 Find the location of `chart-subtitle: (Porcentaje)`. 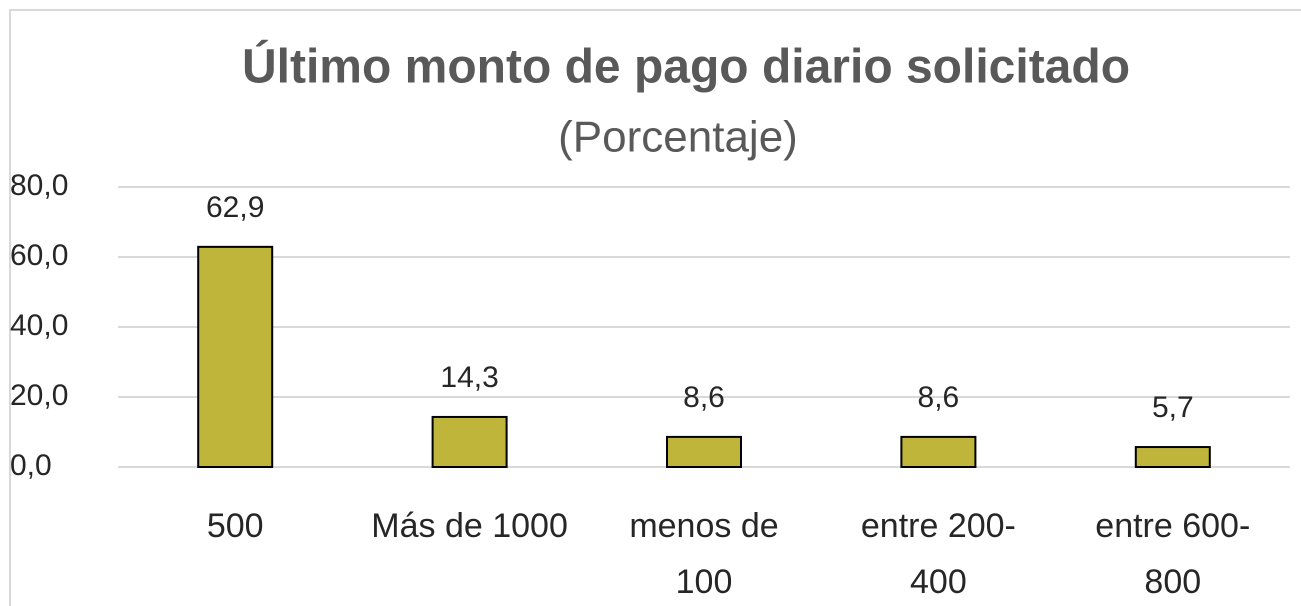

chart-subtitle: (Porcentaje) is located at coordinates (678, 137).